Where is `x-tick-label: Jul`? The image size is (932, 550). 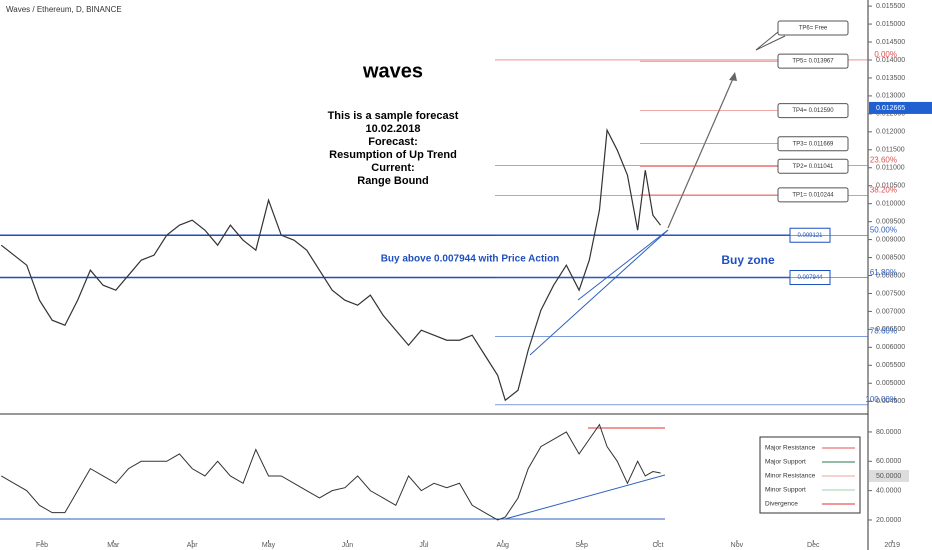
x-tick-label: Jul is located at coordinates (423, 545).